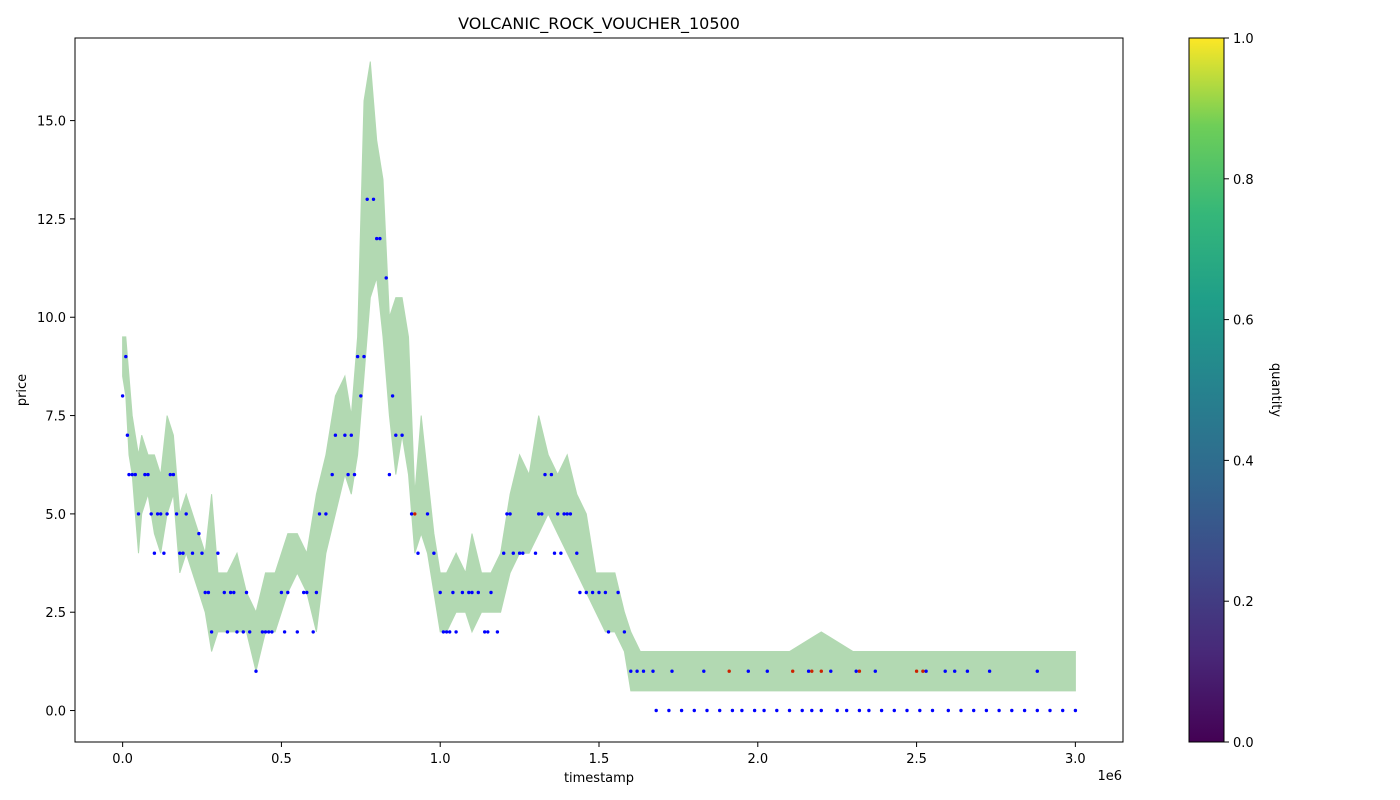 This screenshot has width=1400, height=800. I want to click on y-tick-label: 12.5, so click(51, 220).